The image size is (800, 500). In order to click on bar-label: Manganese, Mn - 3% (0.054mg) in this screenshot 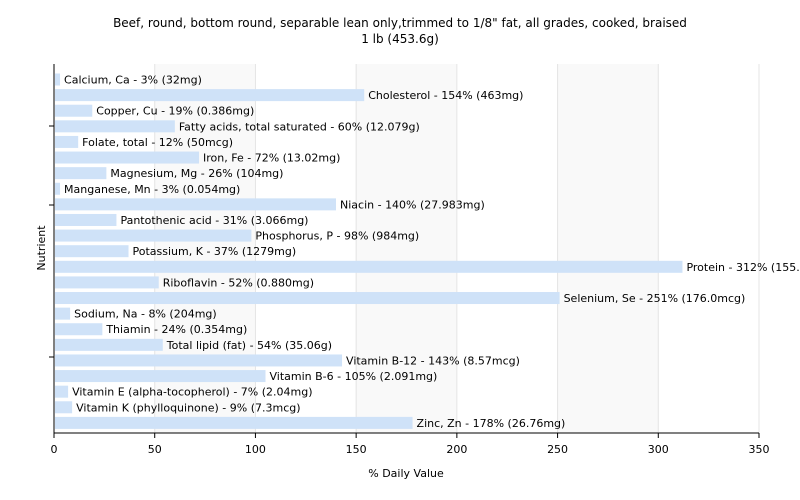, I will do `click(152, 189)`.